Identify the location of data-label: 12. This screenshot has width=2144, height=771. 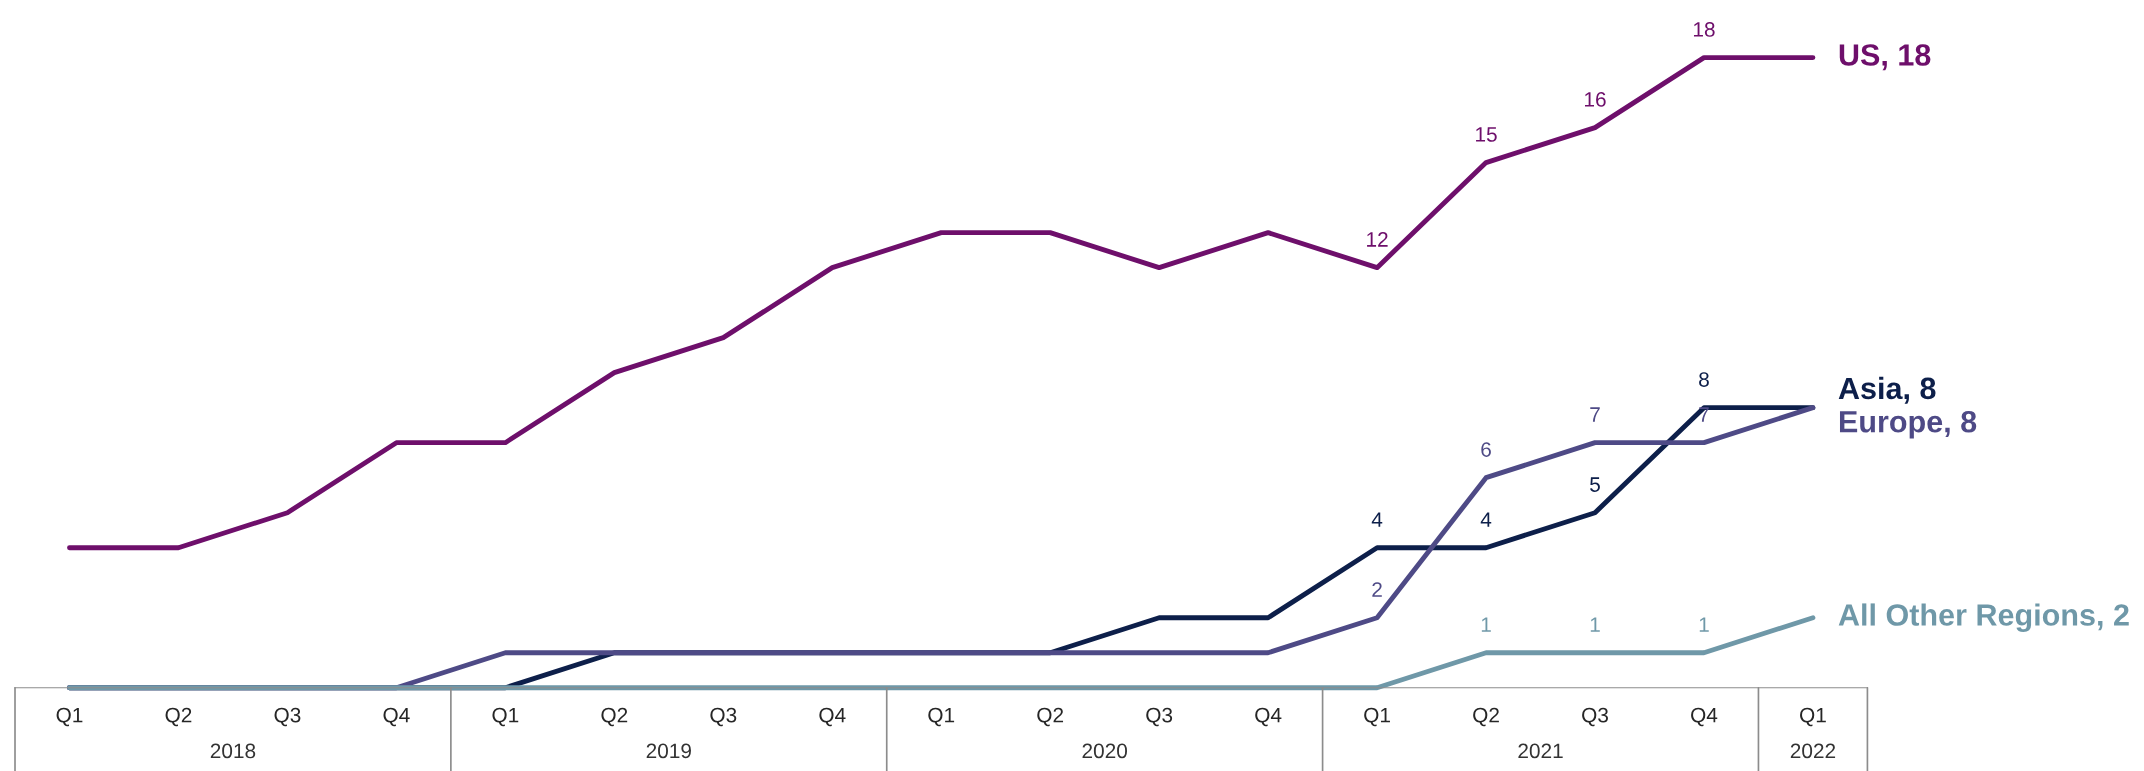
(1377, 239).